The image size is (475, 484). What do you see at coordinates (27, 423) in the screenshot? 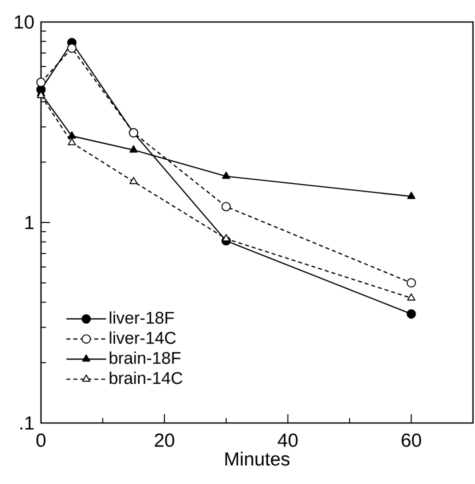
I see `y-tick-label: .1` at bounding box center [27, 423].